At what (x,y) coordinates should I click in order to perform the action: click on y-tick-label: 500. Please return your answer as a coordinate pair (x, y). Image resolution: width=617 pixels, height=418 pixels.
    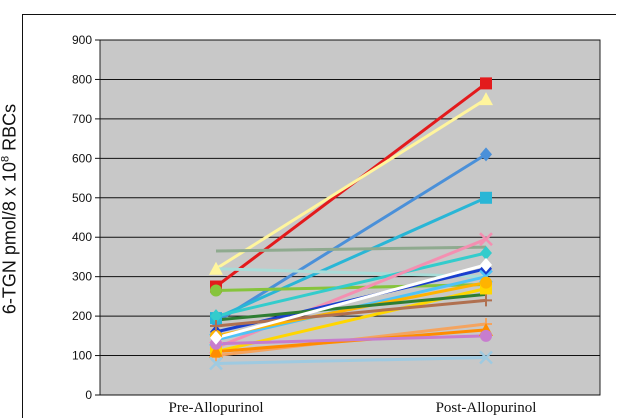
    Looking at the image, I should click on (82, 198).